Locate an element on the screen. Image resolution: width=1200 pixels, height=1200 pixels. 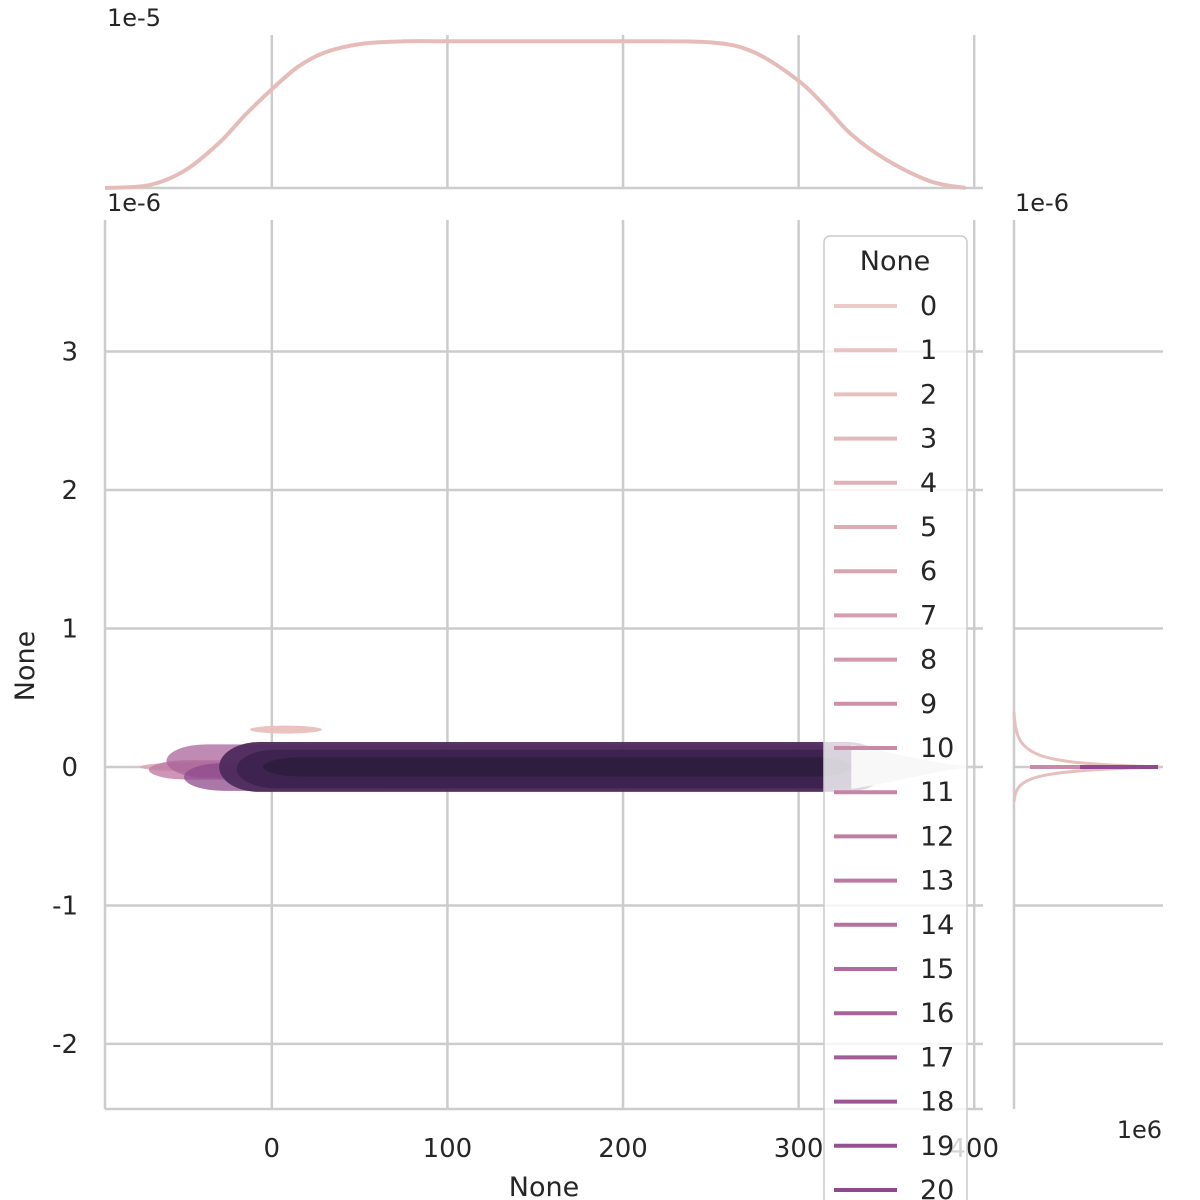
legend-item-label: 3 is located at coordinates (928, 439).